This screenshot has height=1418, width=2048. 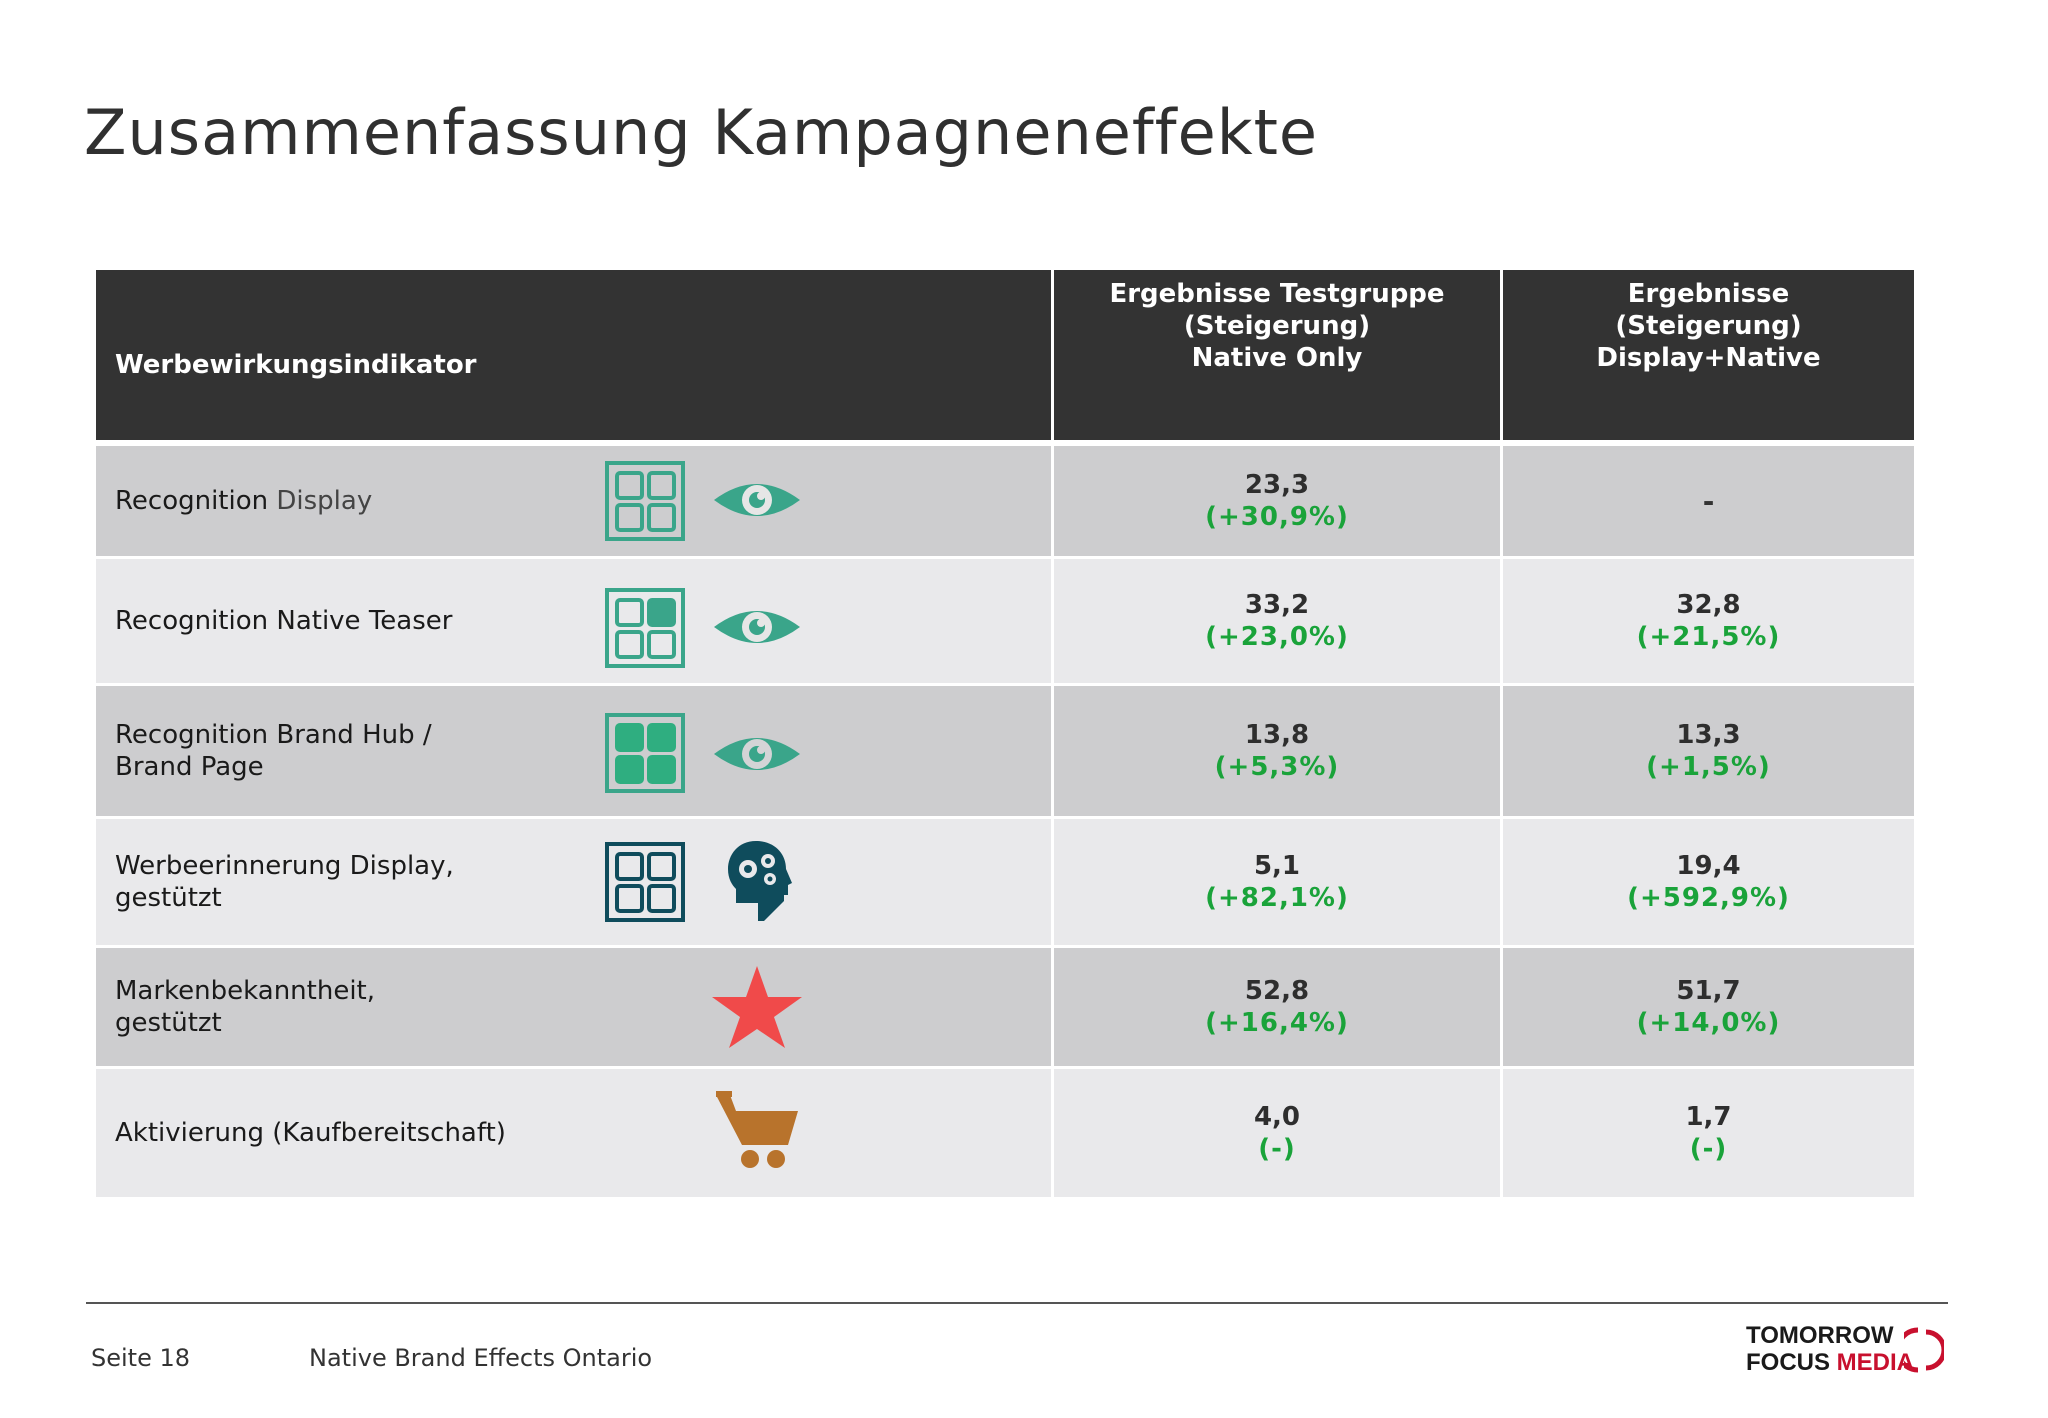 What do you see at coordinates (1277, 751) in the screenshot?
I see `native-only-cell: 13,8 (+5,3%)` at bounding box center [1277, 751].